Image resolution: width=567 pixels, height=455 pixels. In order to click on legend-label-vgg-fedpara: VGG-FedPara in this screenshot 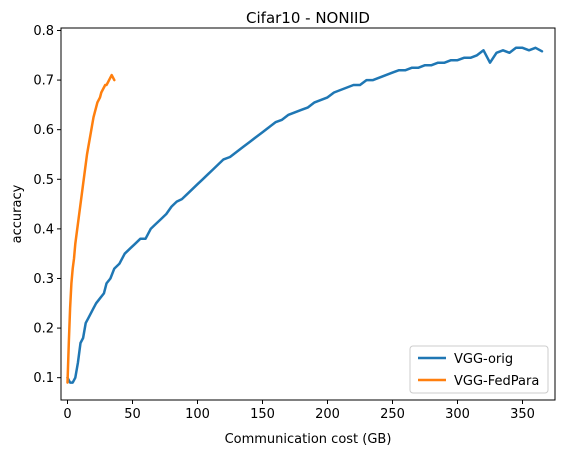, I will do `click(496, 381)`.